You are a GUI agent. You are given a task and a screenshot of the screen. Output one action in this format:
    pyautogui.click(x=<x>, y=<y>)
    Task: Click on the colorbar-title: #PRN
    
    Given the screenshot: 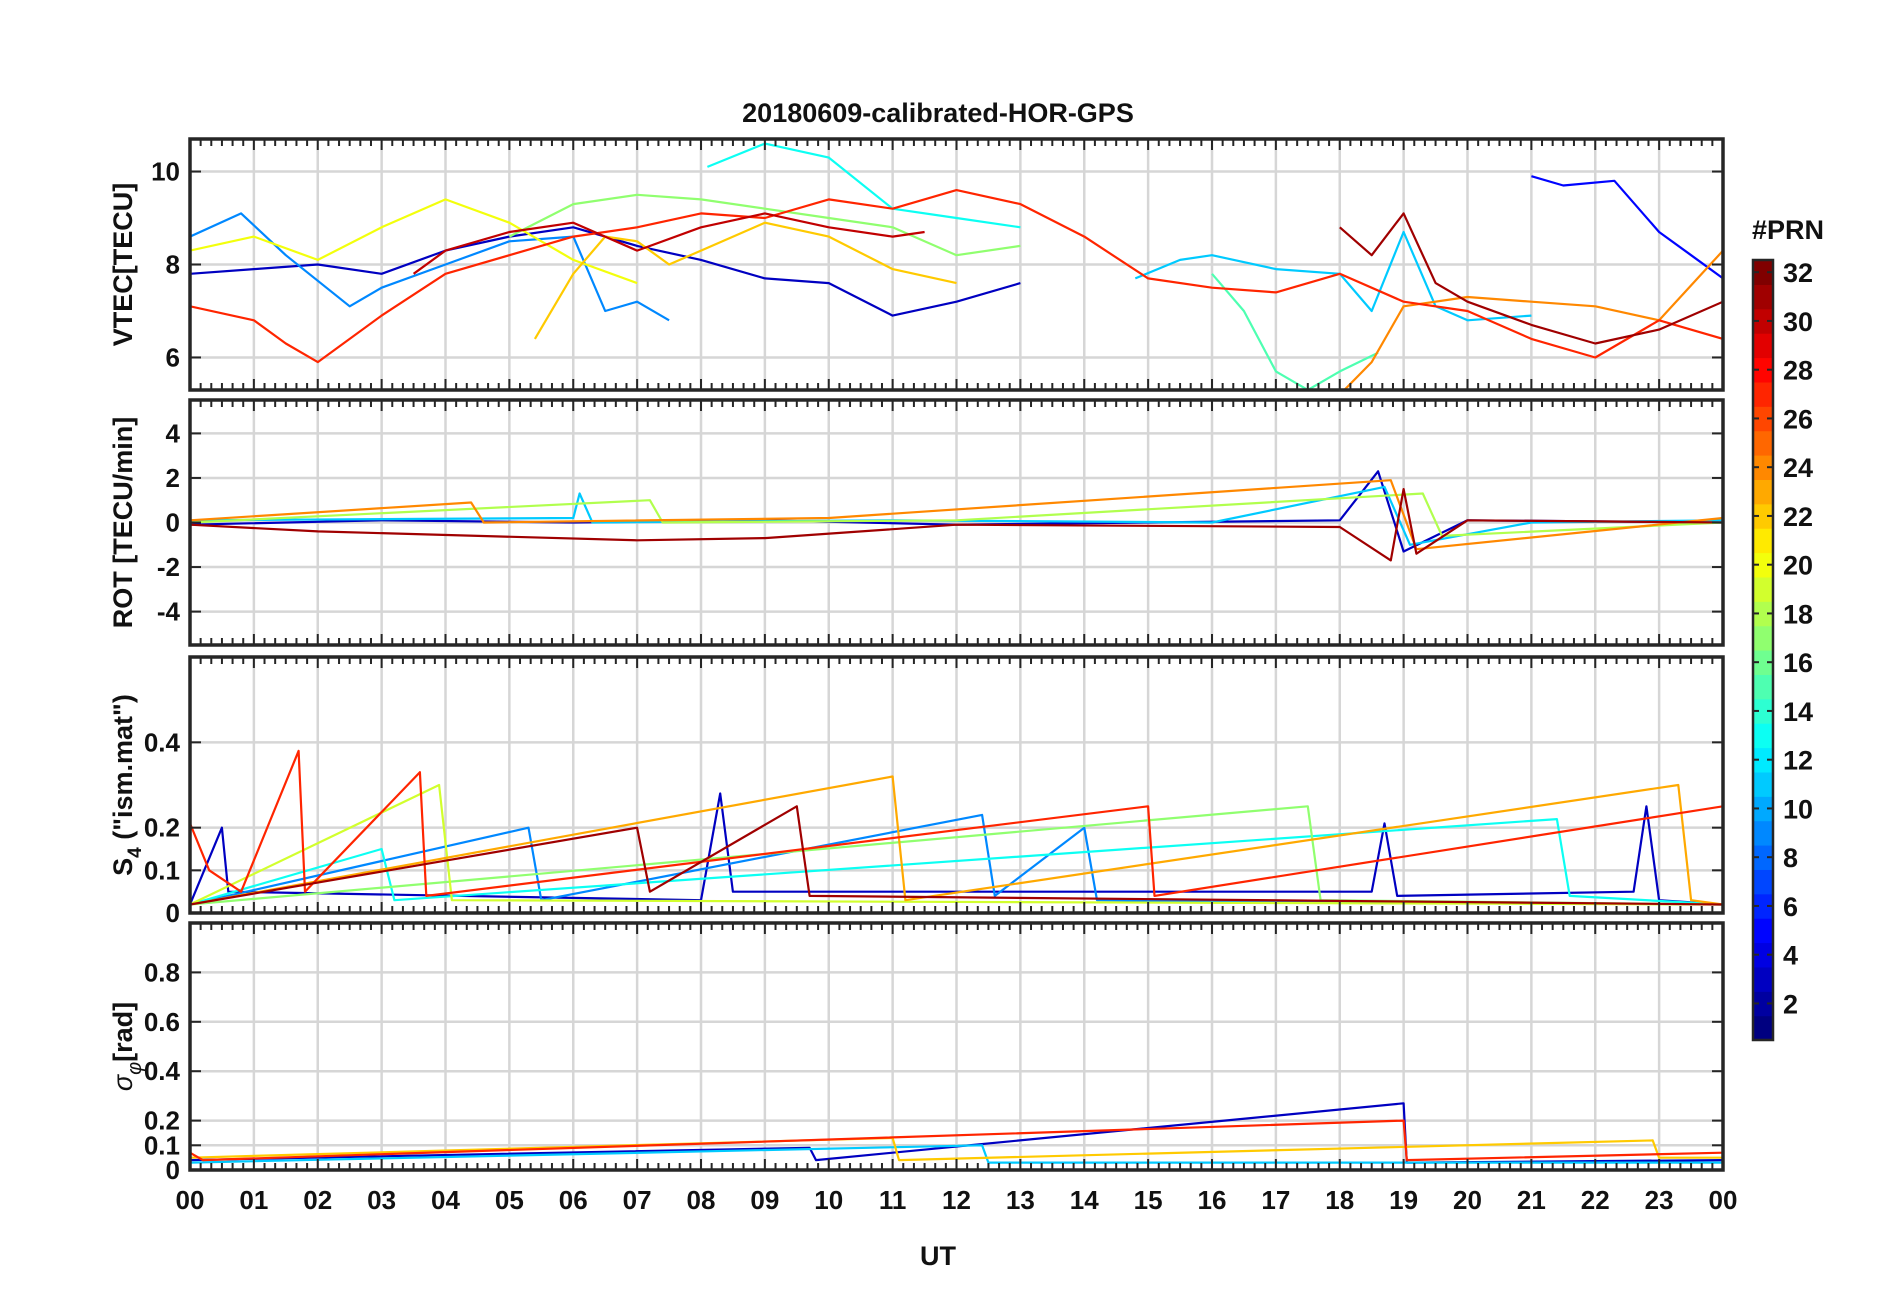 What is the action you would take?
    pyautogui.click(x=1788, y=230)
    